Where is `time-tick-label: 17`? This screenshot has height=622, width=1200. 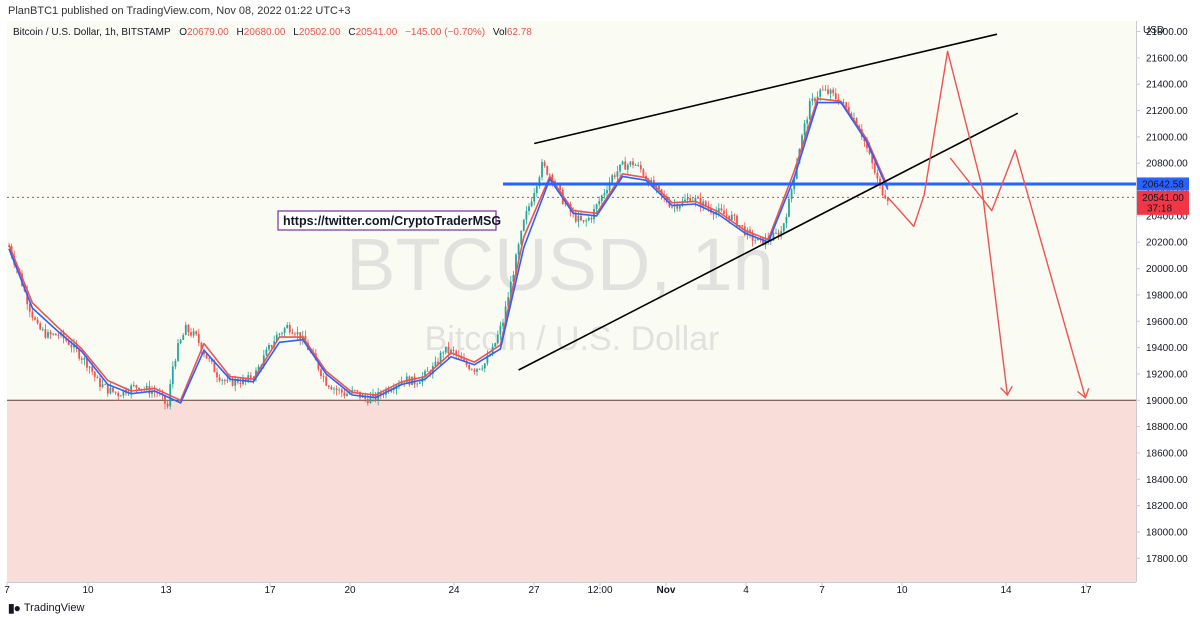
time-tick-label: 17 is located at coordinates (270, 590).